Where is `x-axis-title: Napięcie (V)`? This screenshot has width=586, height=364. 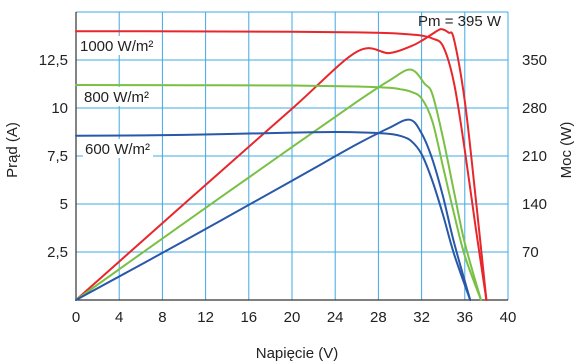 x-axis-title: Napięcie (V) is located at coordinates (297, 353).